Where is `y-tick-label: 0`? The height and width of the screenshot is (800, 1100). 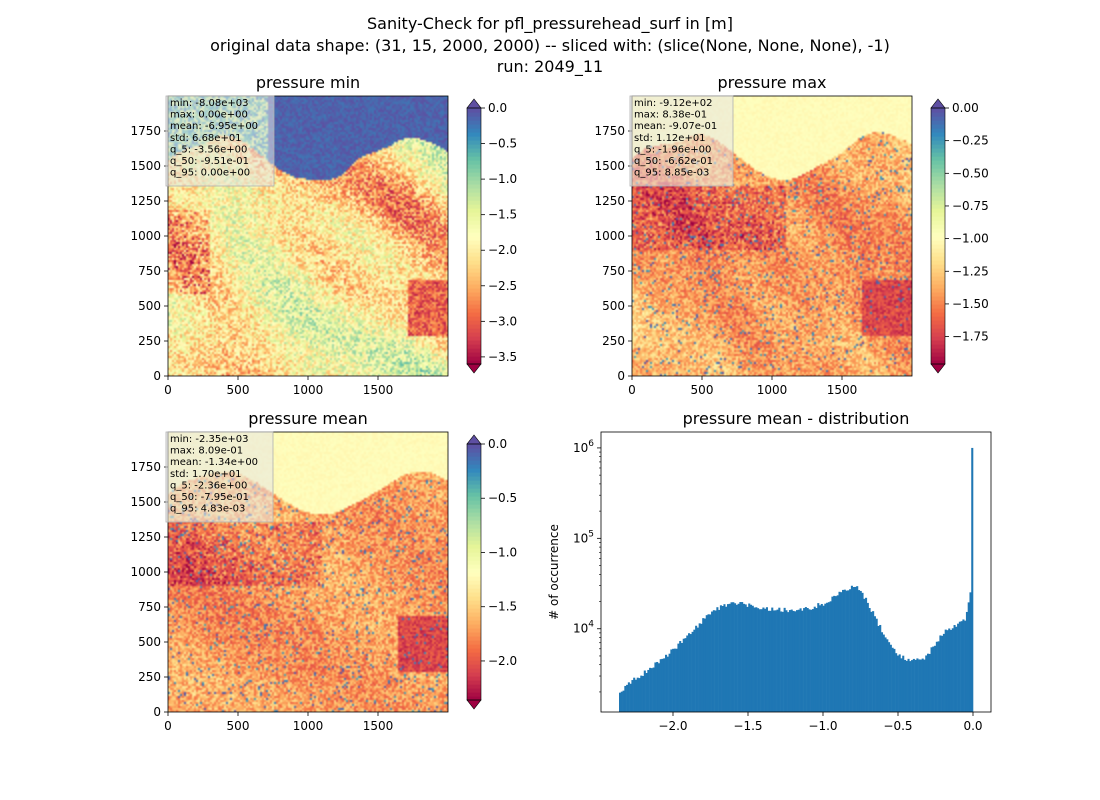 y-tick-label: 0 is located at coordinates (157, 376).